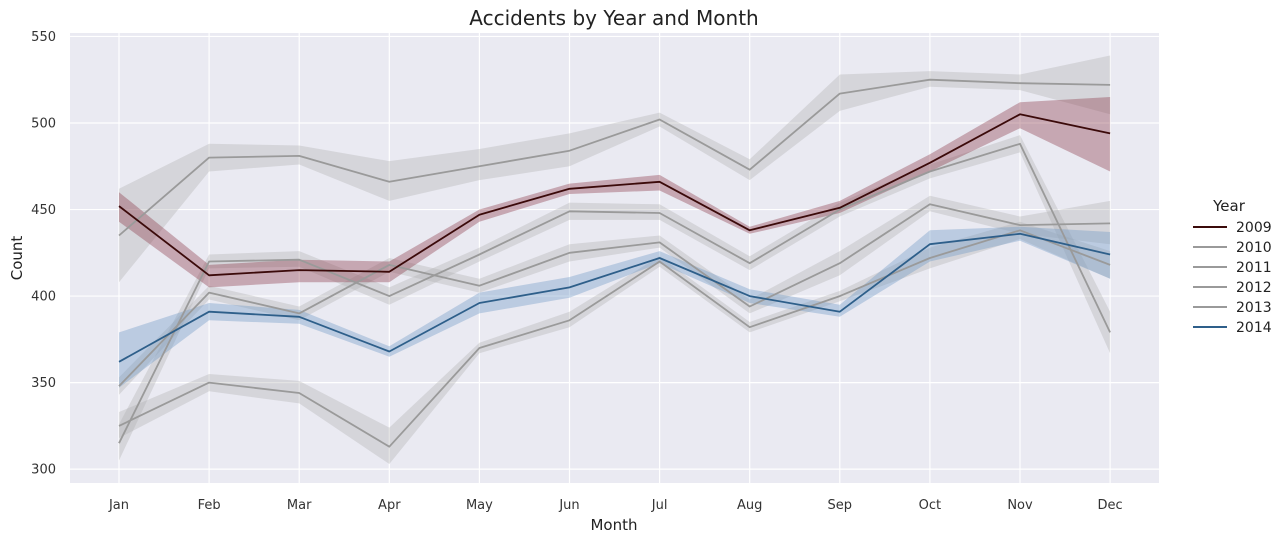  I want to click on x-tick-label: May, so click(479, 505).